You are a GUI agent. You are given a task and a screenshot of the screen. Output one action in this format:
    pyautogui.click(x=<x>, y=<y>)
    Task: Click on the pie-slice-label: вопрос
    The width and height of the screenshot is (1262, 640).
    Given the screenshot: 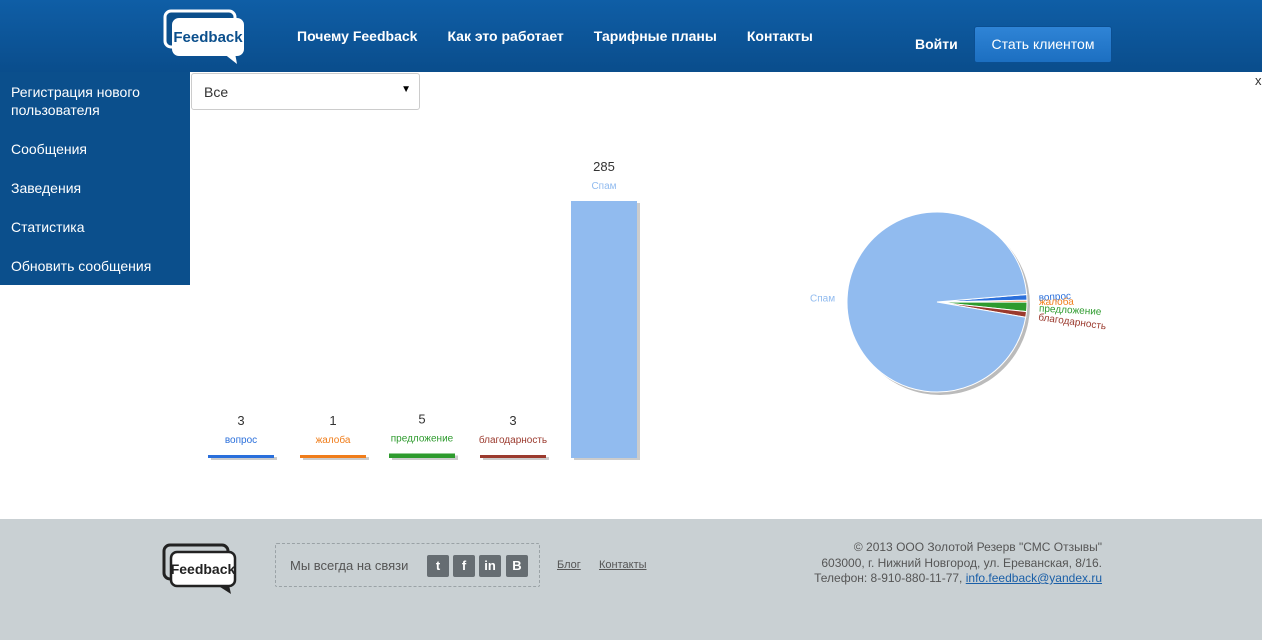 What is the action you would take?
    pyautogui.click(x=1054, y=297)
    